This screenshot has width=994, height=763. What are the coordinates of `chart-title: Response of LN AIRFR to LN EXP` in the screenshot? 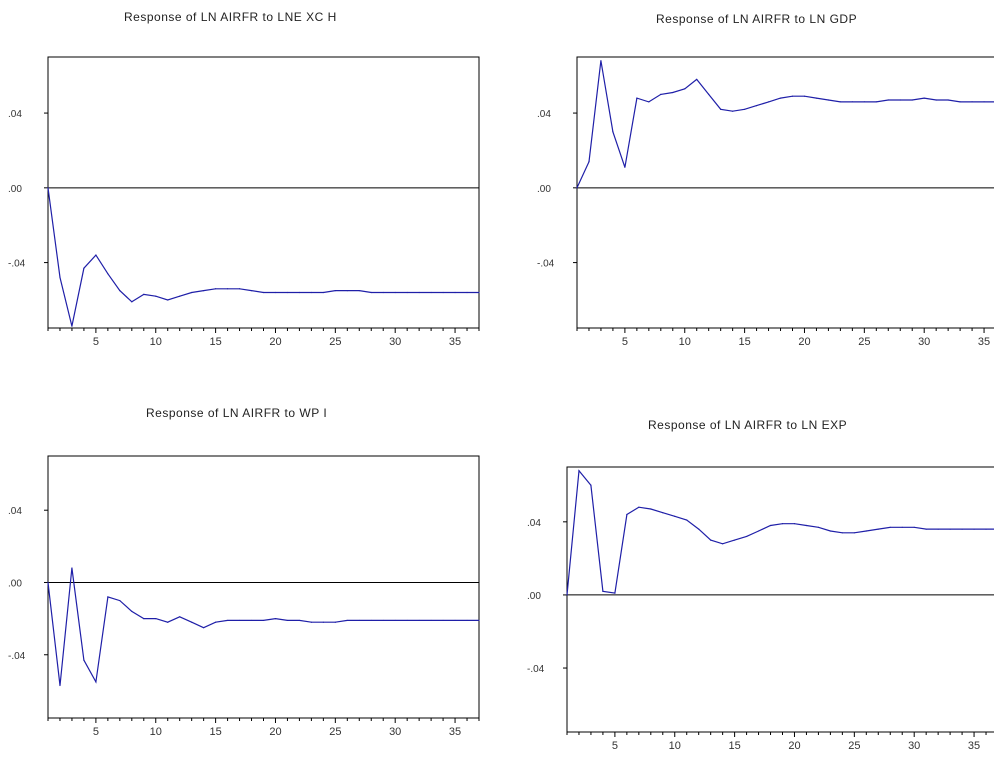 It's located at (748, 425).